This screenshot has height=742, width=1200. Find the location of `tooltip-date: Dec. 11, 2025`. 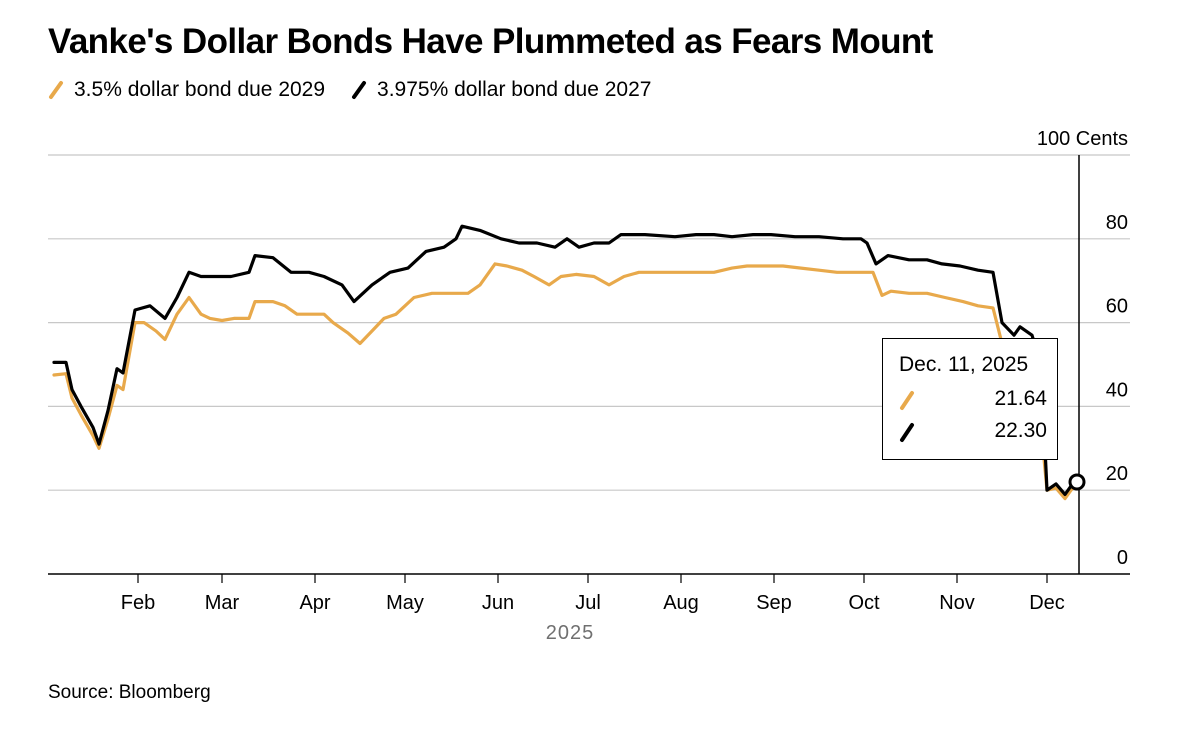

tooltip-date: Dec. 11, 2025 is located at coordinates (964, 364).